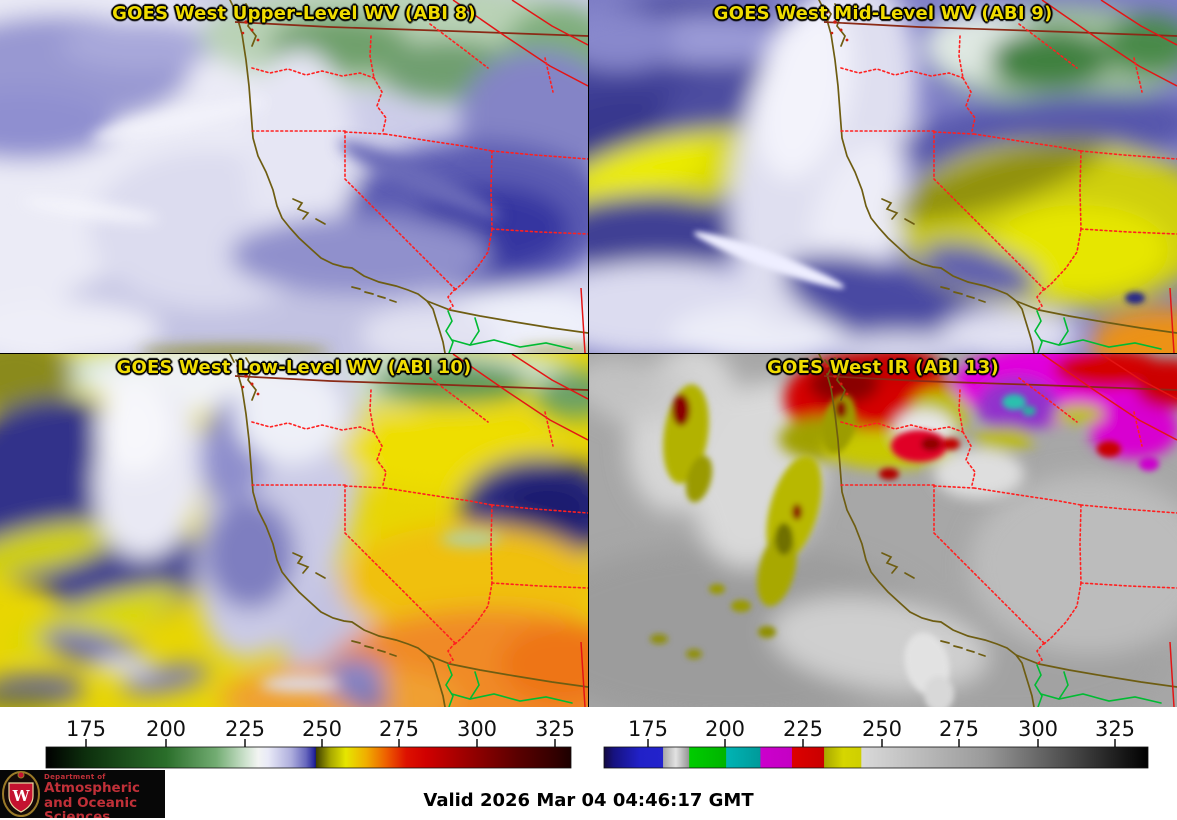 This screenshot has width=1177, height=820. What do you see at coordinates (91, 806) in the screenshot?
I see `logo-line2: and Oceanic Sciences` at bounding box center [91, 806].